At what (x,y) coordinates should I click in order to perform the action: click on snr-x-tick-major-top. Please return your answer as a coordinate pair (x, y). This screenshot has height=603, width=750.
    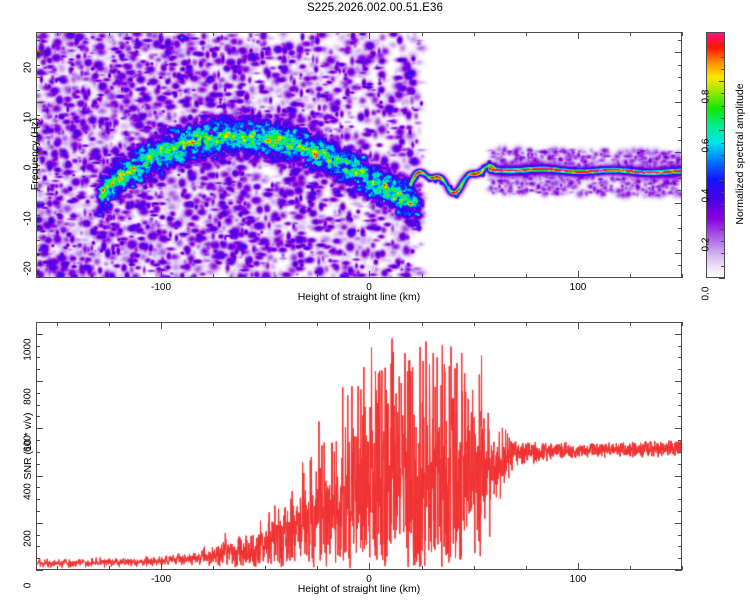
    Looking at the image, I should click on (161, 325).